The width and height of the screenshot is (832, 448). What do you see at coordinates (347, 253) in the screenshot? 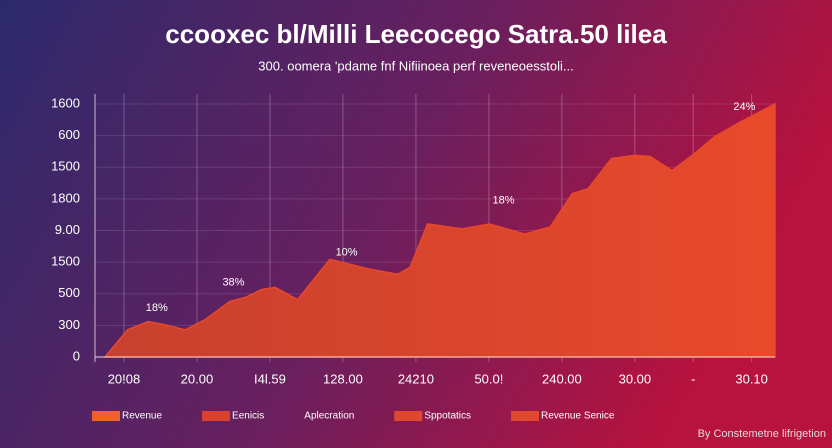
I see `annotation: 10%` at bounding box center [347, 253].